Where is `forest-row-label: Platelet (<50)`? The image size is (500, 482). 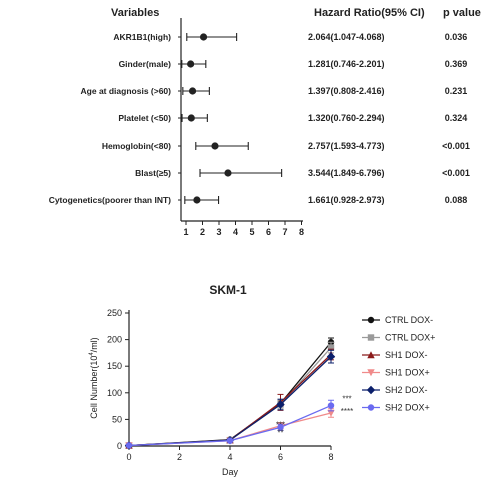
forest-row-label: Platelet (<50) is located at coordinates (144, 118).